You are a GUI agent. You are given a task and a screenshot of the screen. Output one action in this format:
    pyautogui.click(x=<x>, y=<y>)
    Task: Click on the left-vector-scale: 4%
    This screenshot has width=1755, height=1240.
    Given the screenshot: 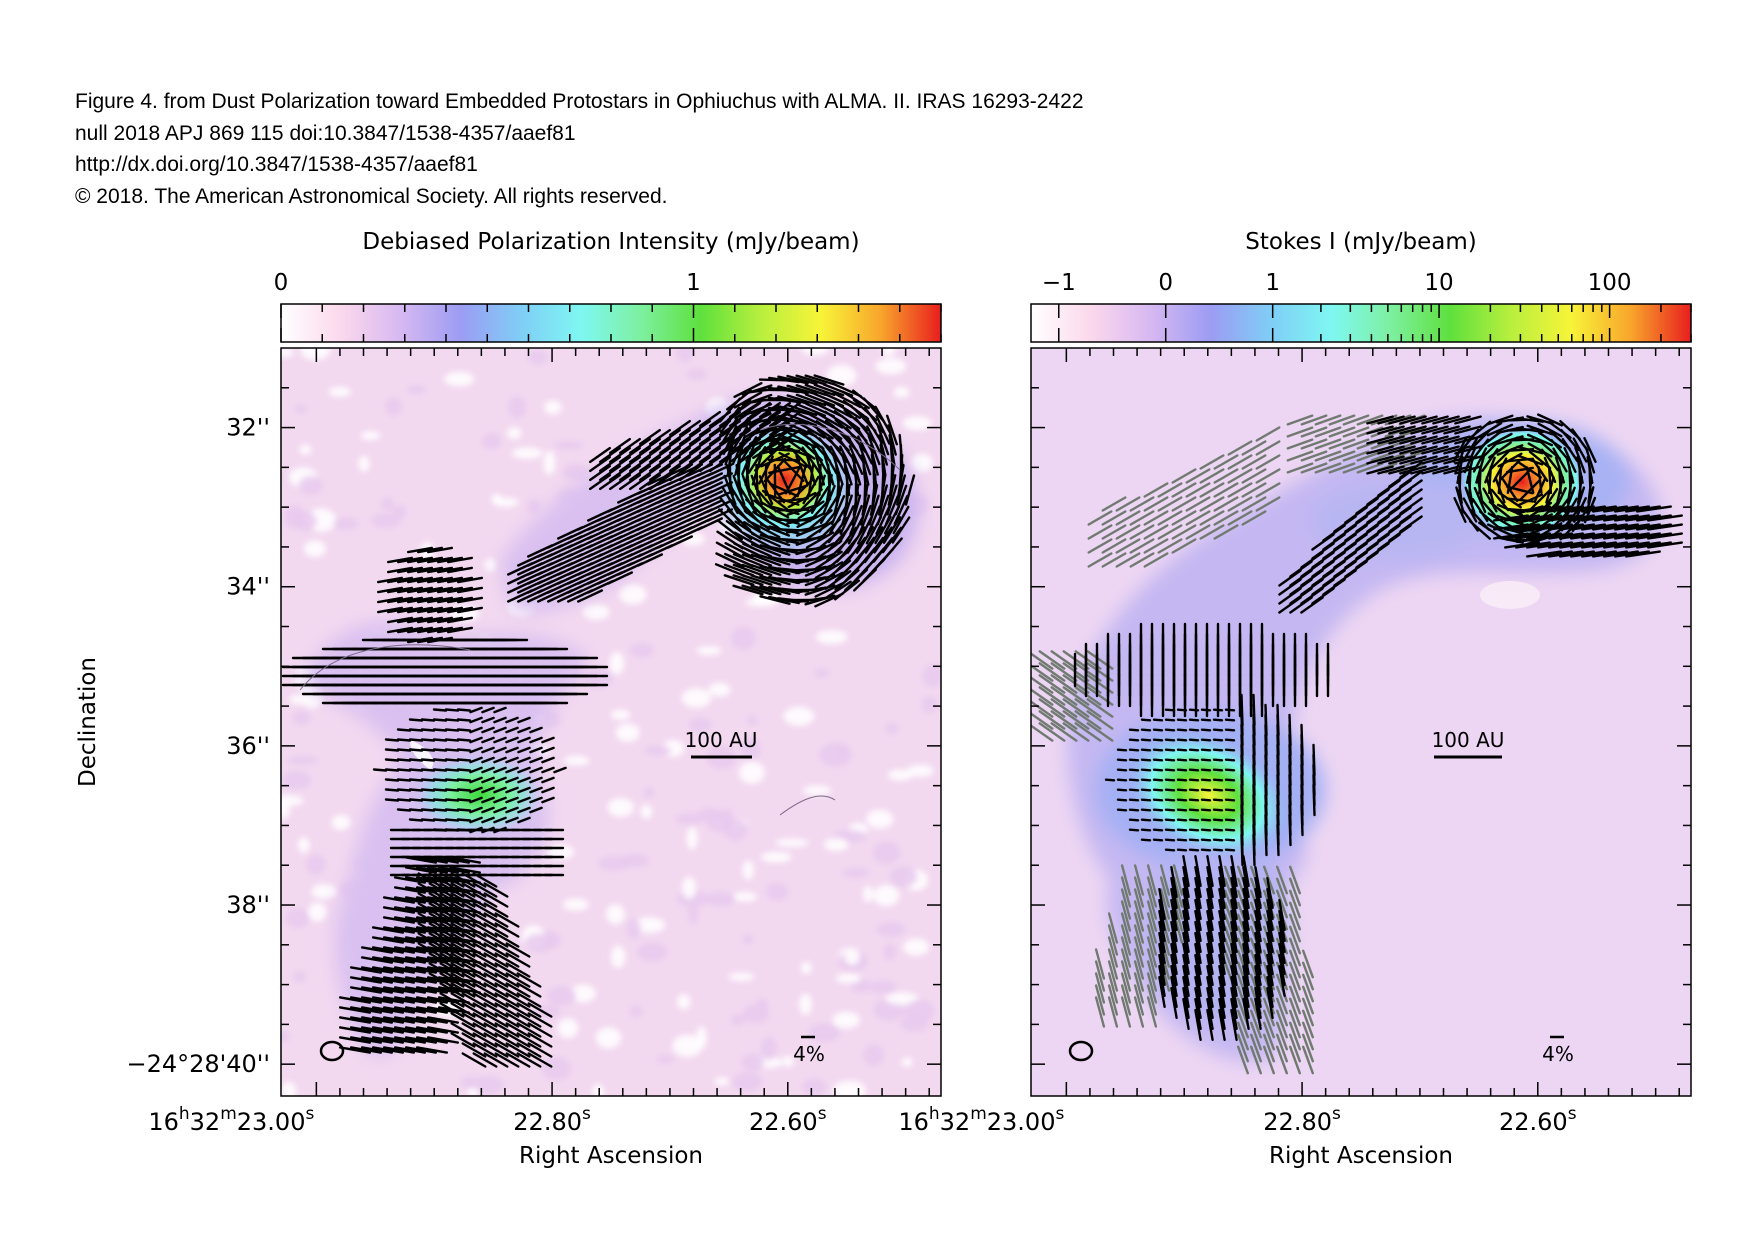 What is the action you would take?
    pyautogui.click(x=809, y=1050)
    